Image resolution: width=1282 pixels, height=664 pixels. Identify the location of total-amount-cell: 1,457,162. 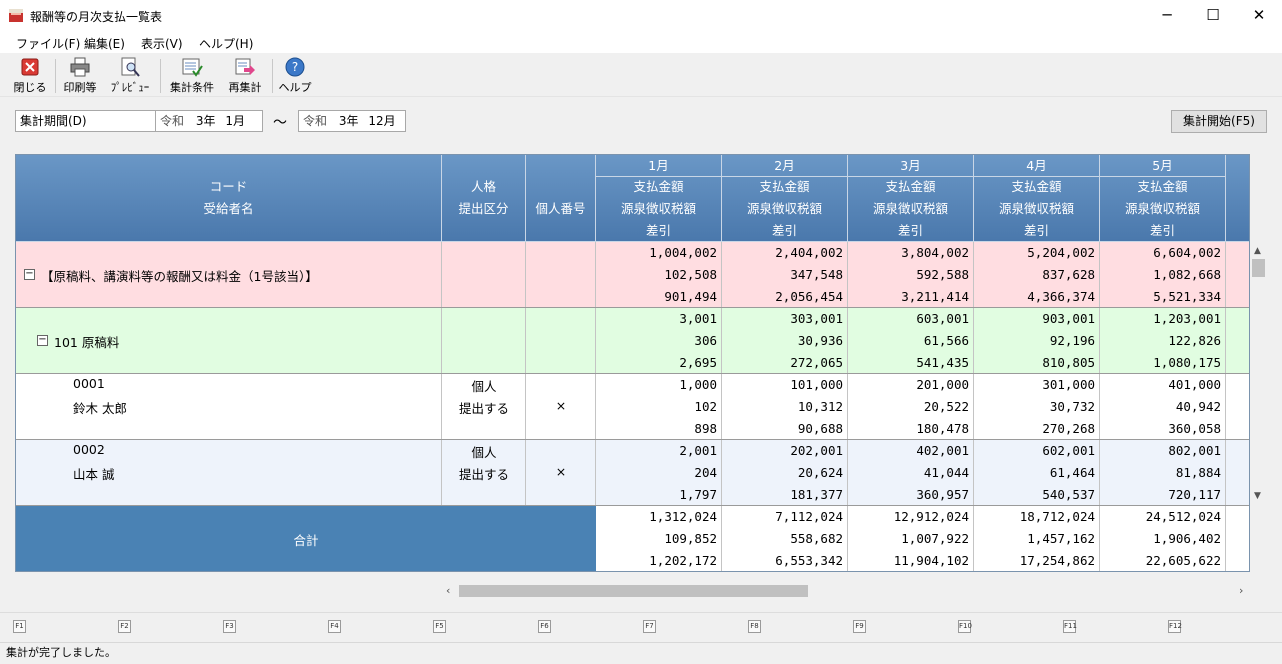
(1061, 538).